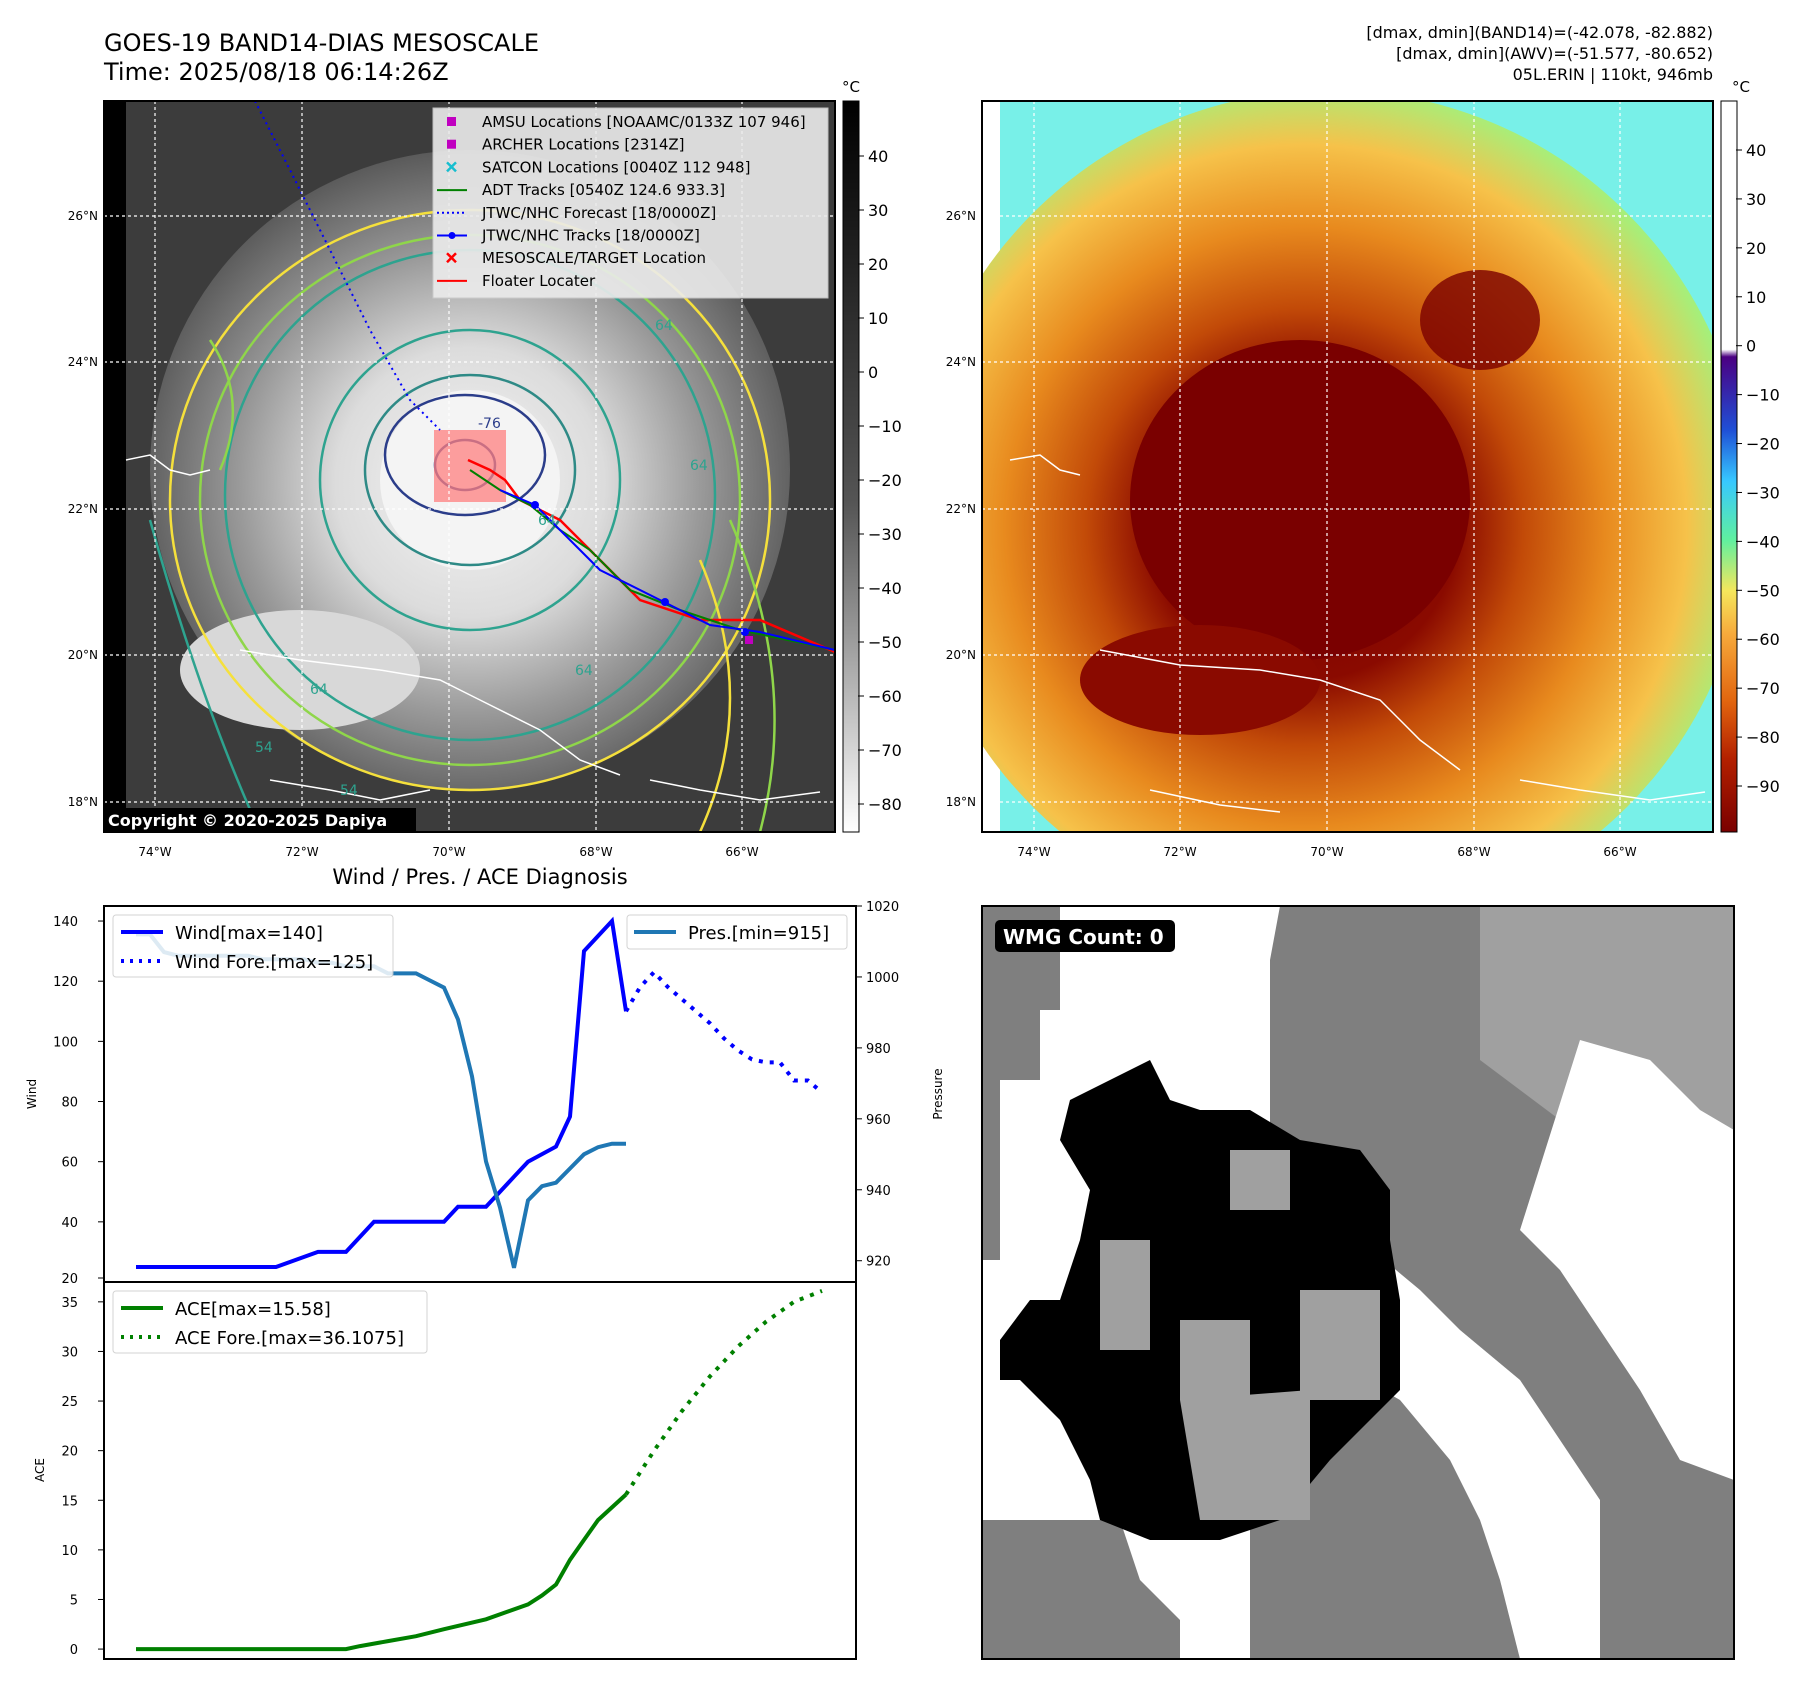  Describe the element at coordinates (882, 907) in the screenshot. I see `pressure-tick-label: 1020` at that location.